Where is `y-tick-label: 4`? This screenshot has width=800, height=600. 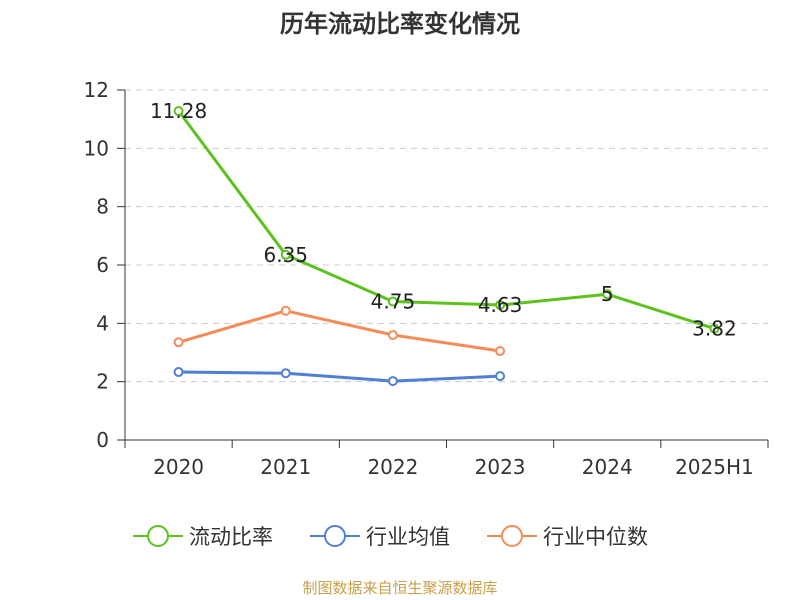 y-tick-label: 4 is located at coordinates (102, 323).